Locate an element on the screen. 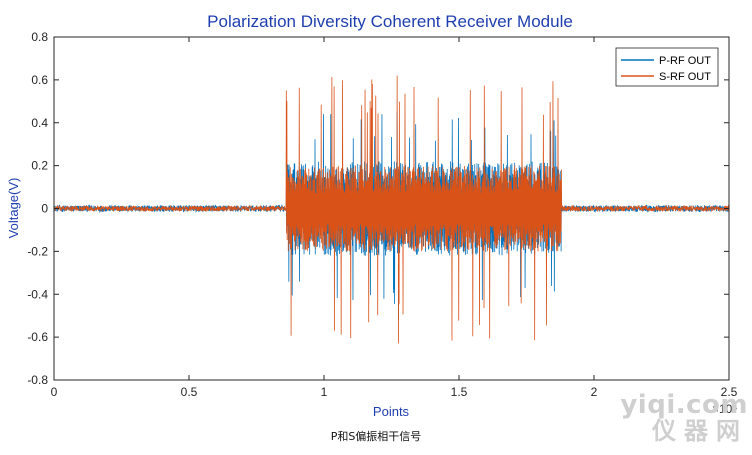  y-tick-label: 0.6 is located at coordinates (39, 80).